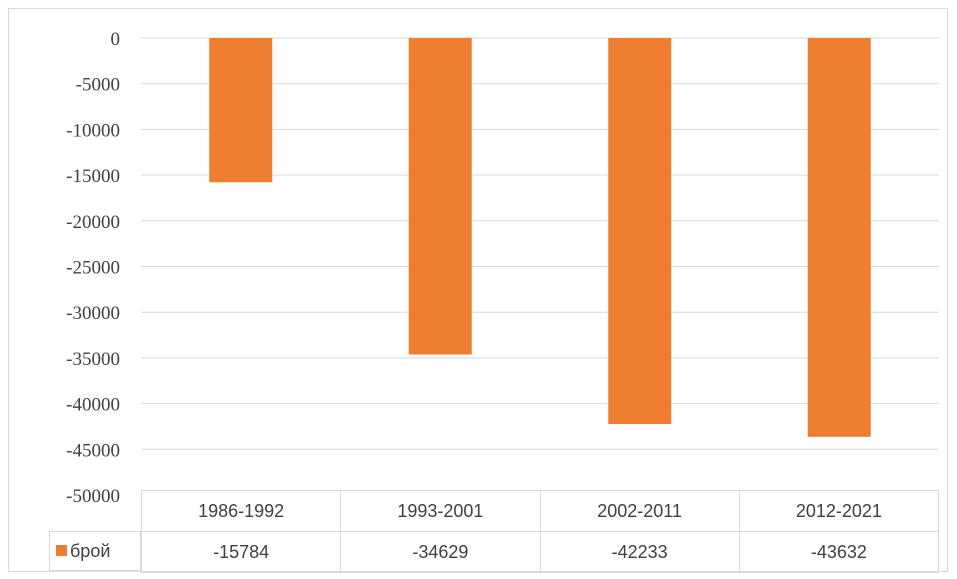 The image size is (957, 579). What do you see at coordinates (839, 552) in the screenshot?
I see `value-cell: -43632` at bounding box center [839, 552].